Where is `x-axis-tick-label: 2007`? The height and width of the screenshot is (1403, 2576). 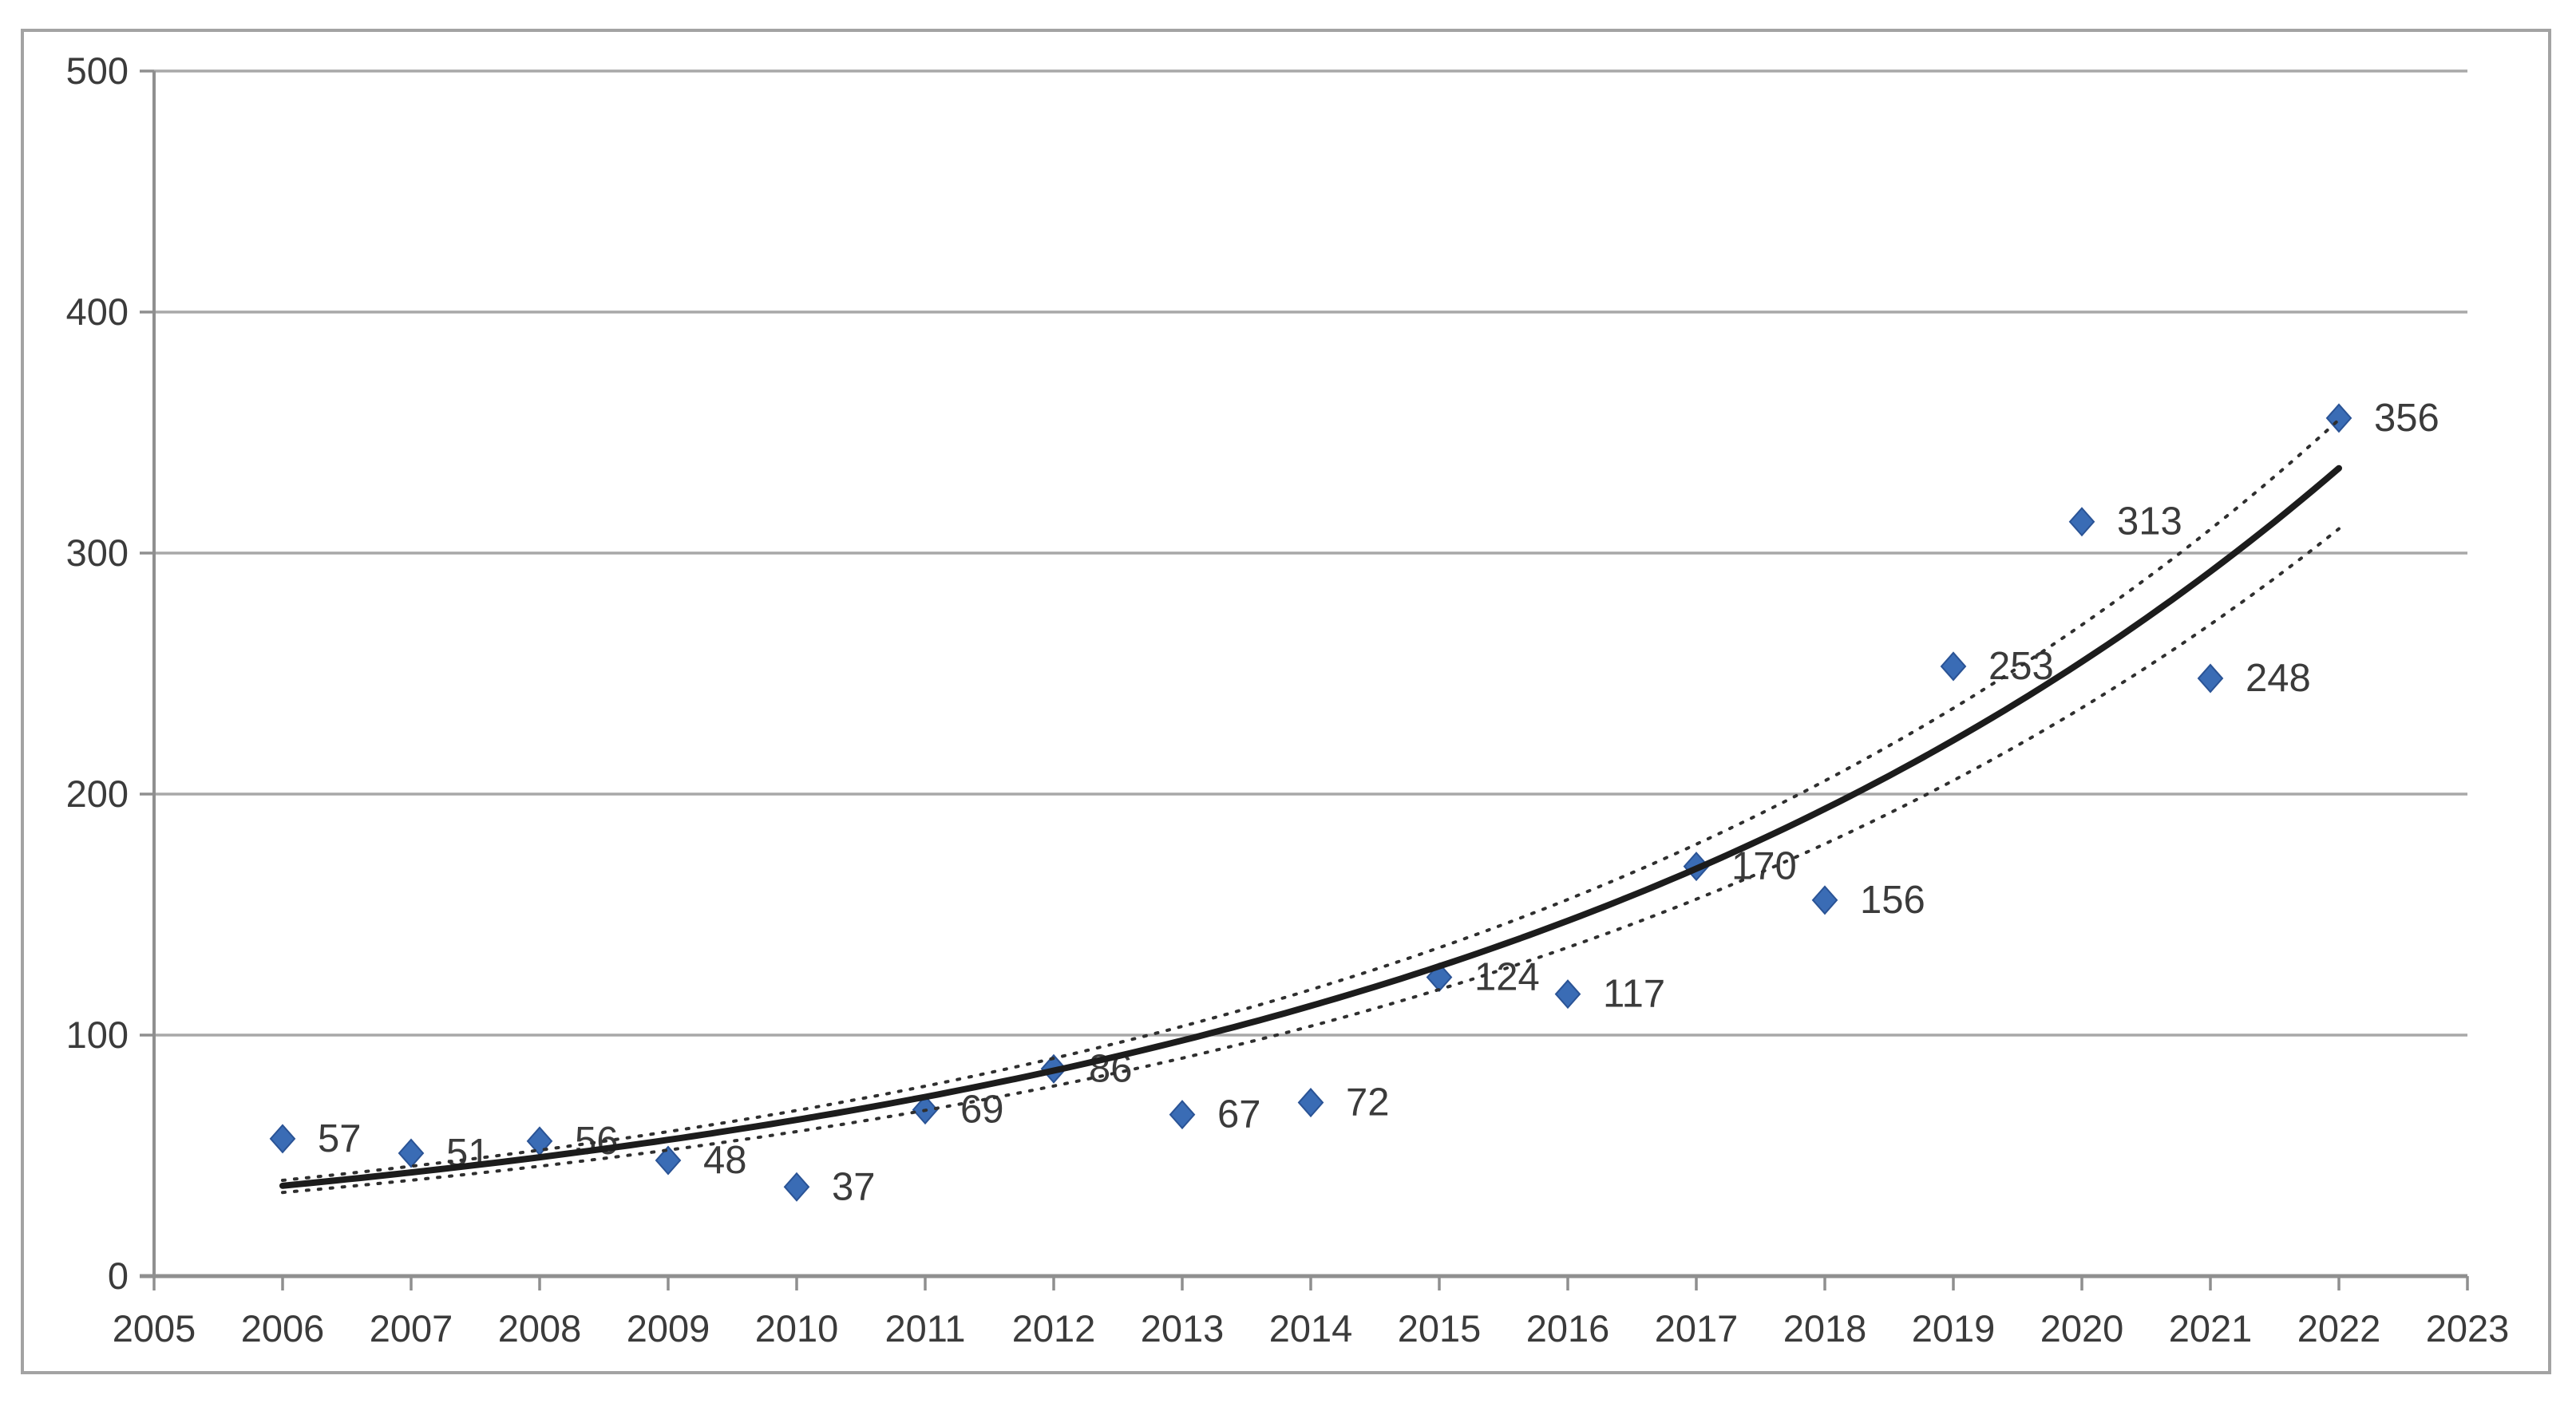 x-axis-tick-label: 2007 is located at coordinates (411, 1328).